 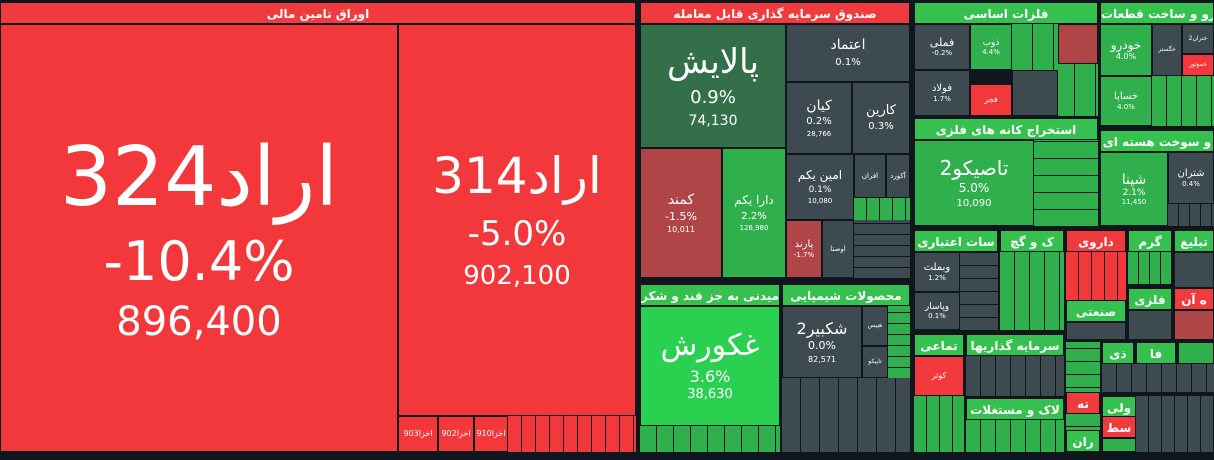 I want to click on tile-palayesh: پالایش 0.9% 74,130, so click(x=713, y=86).